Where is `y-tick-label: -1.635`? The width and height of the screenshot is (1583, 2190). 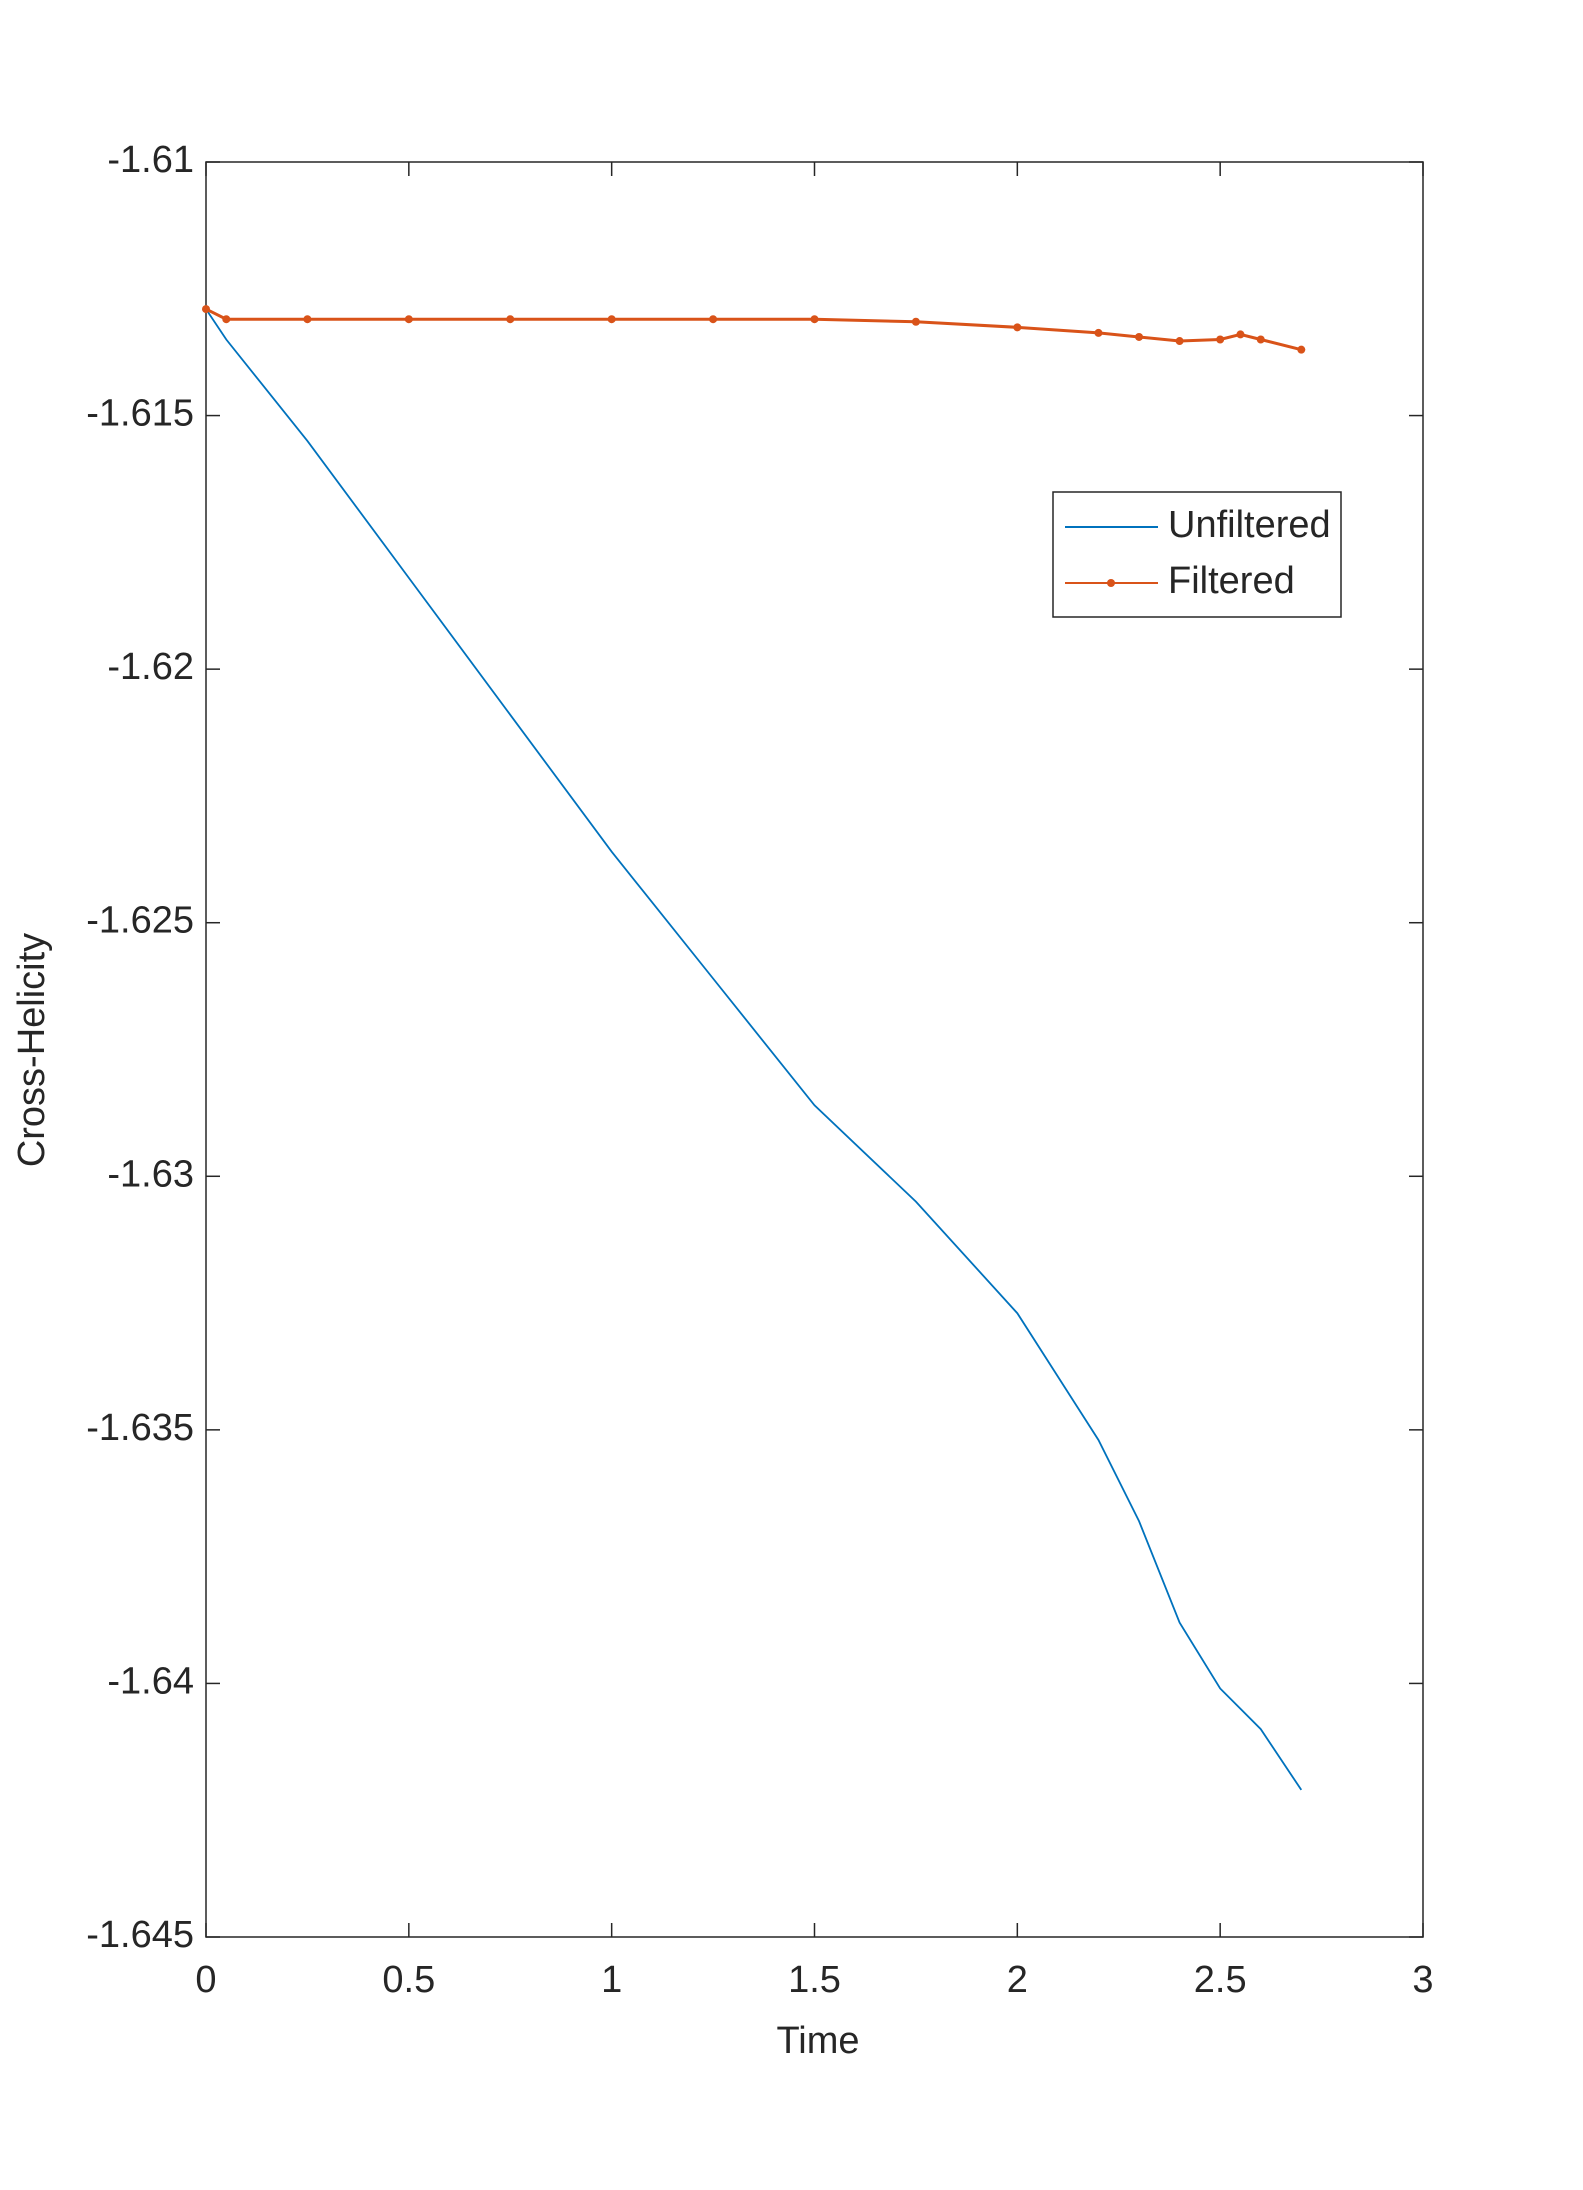
y-tick-label: -1.635 is located at coordinates (140, 1428).